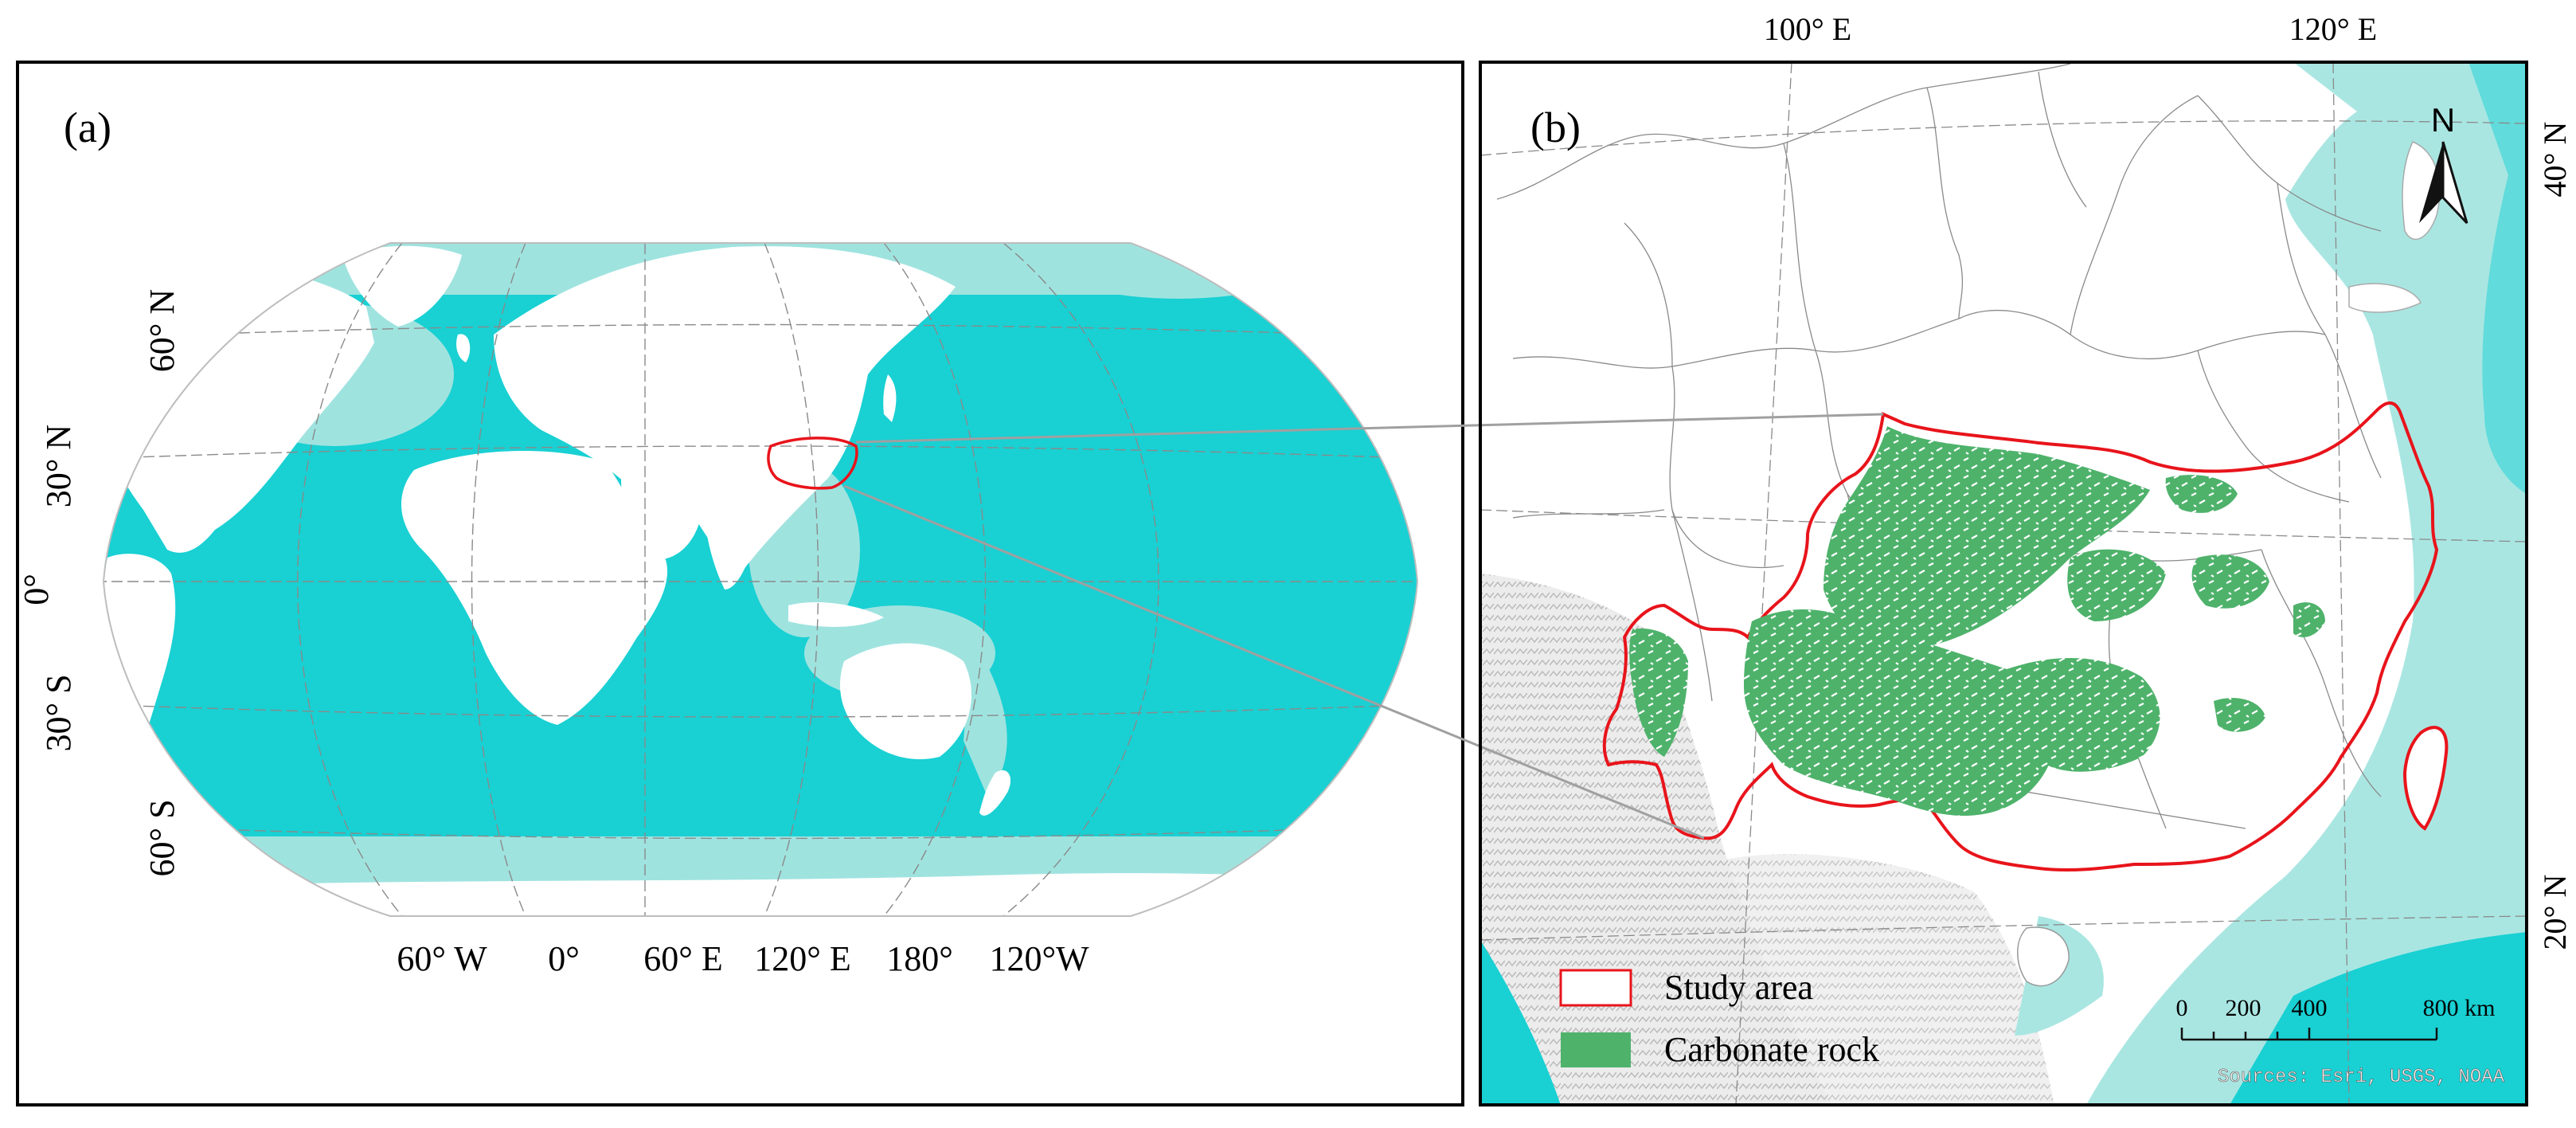 This screenshot has width=2576, height=1128. Describe the element at coordinates (59, 712) in the screenshot. I see `lat-label-30s: 30° S` at that location.